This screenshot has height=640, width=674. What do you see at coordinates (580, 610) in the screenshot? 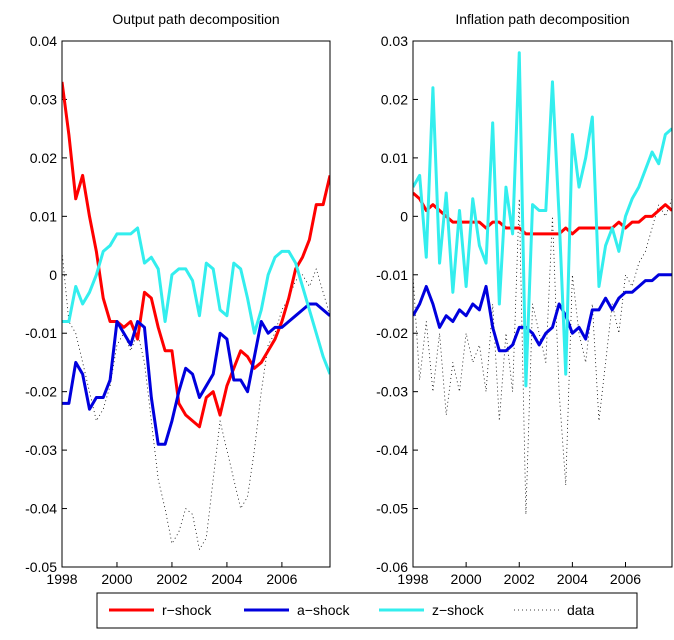
I see `legend-label: data` at bounding box center [580, 610].